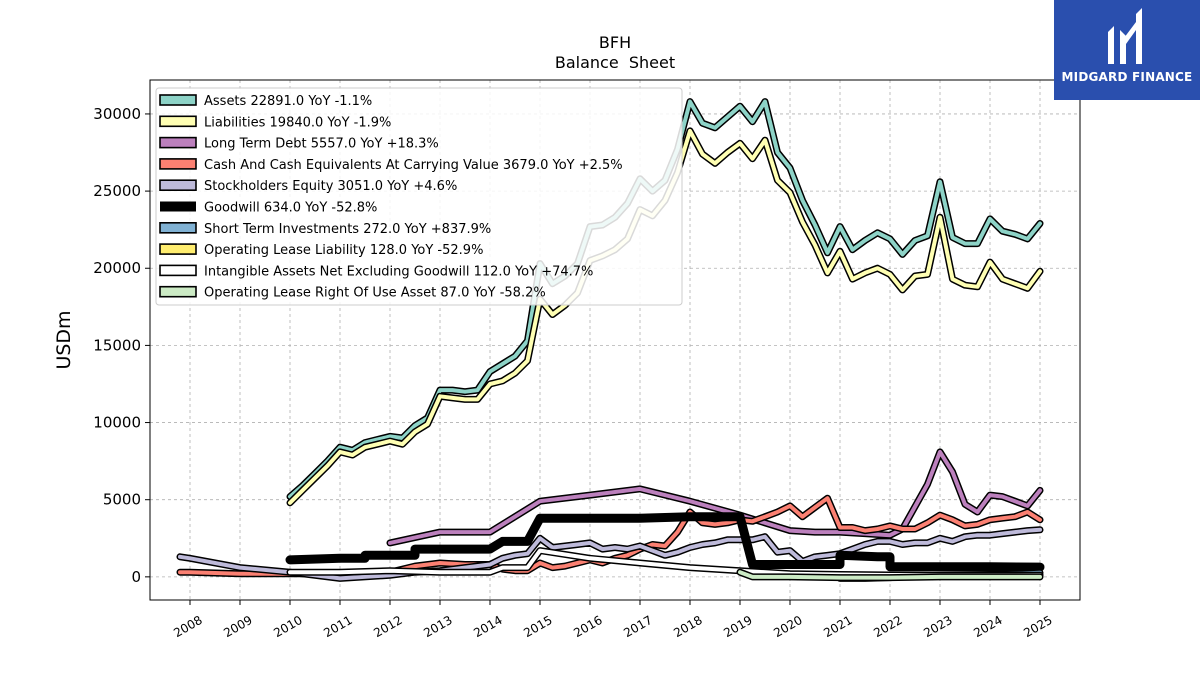  Describe the element at coordinates (615, 42) in the screenshot. I see `chart-title: BFH` at that location.